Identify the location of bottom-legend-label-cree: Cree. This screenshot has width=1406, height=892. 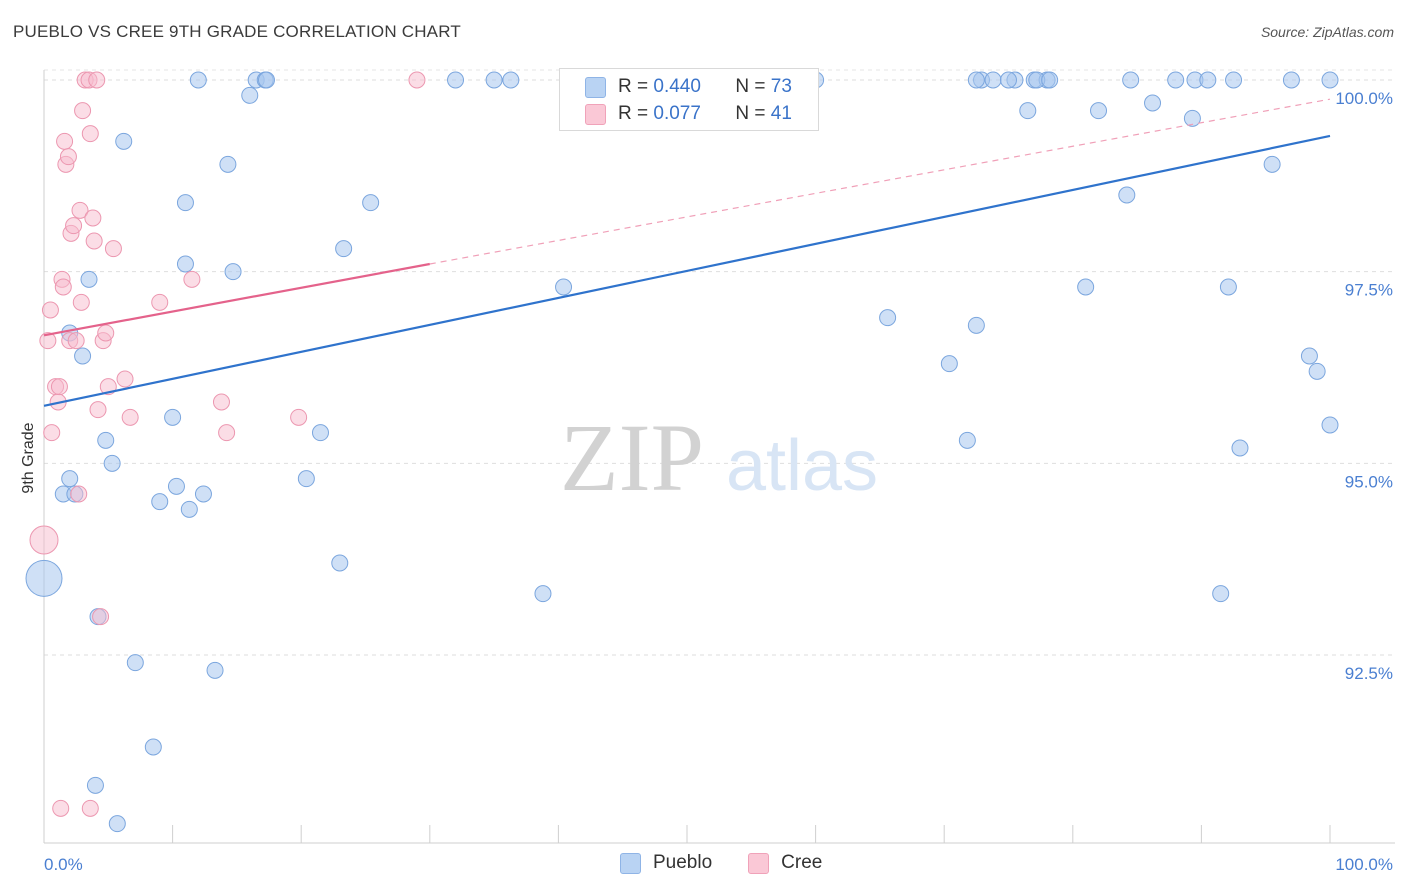
(802, 862).